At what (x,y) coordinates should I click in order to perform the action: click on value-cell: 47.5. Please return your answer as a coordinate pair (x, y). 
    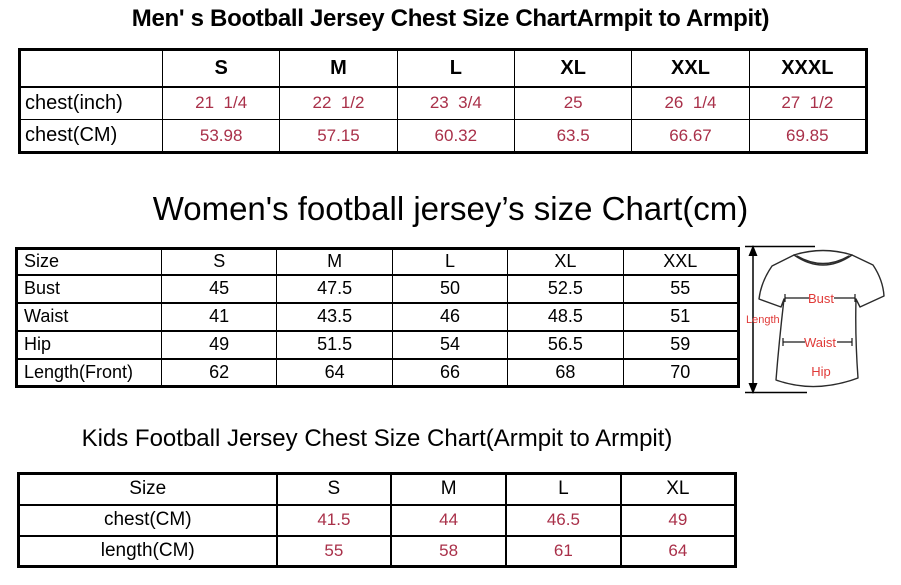
    Looking at the image, I should click on (334, 288).